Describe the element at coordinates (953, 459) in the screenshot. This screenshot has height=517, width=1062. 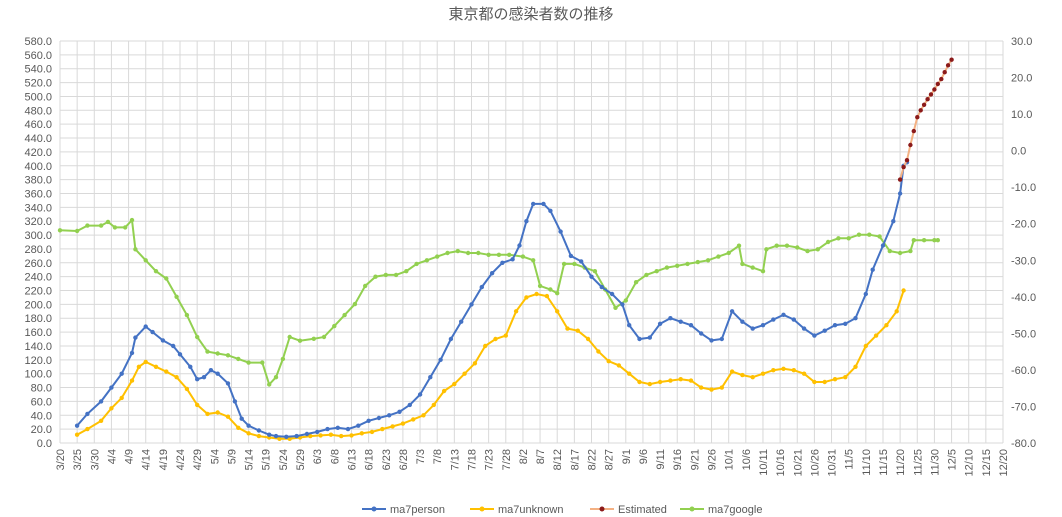
I see `x-tick-label: 12/5` at that location.